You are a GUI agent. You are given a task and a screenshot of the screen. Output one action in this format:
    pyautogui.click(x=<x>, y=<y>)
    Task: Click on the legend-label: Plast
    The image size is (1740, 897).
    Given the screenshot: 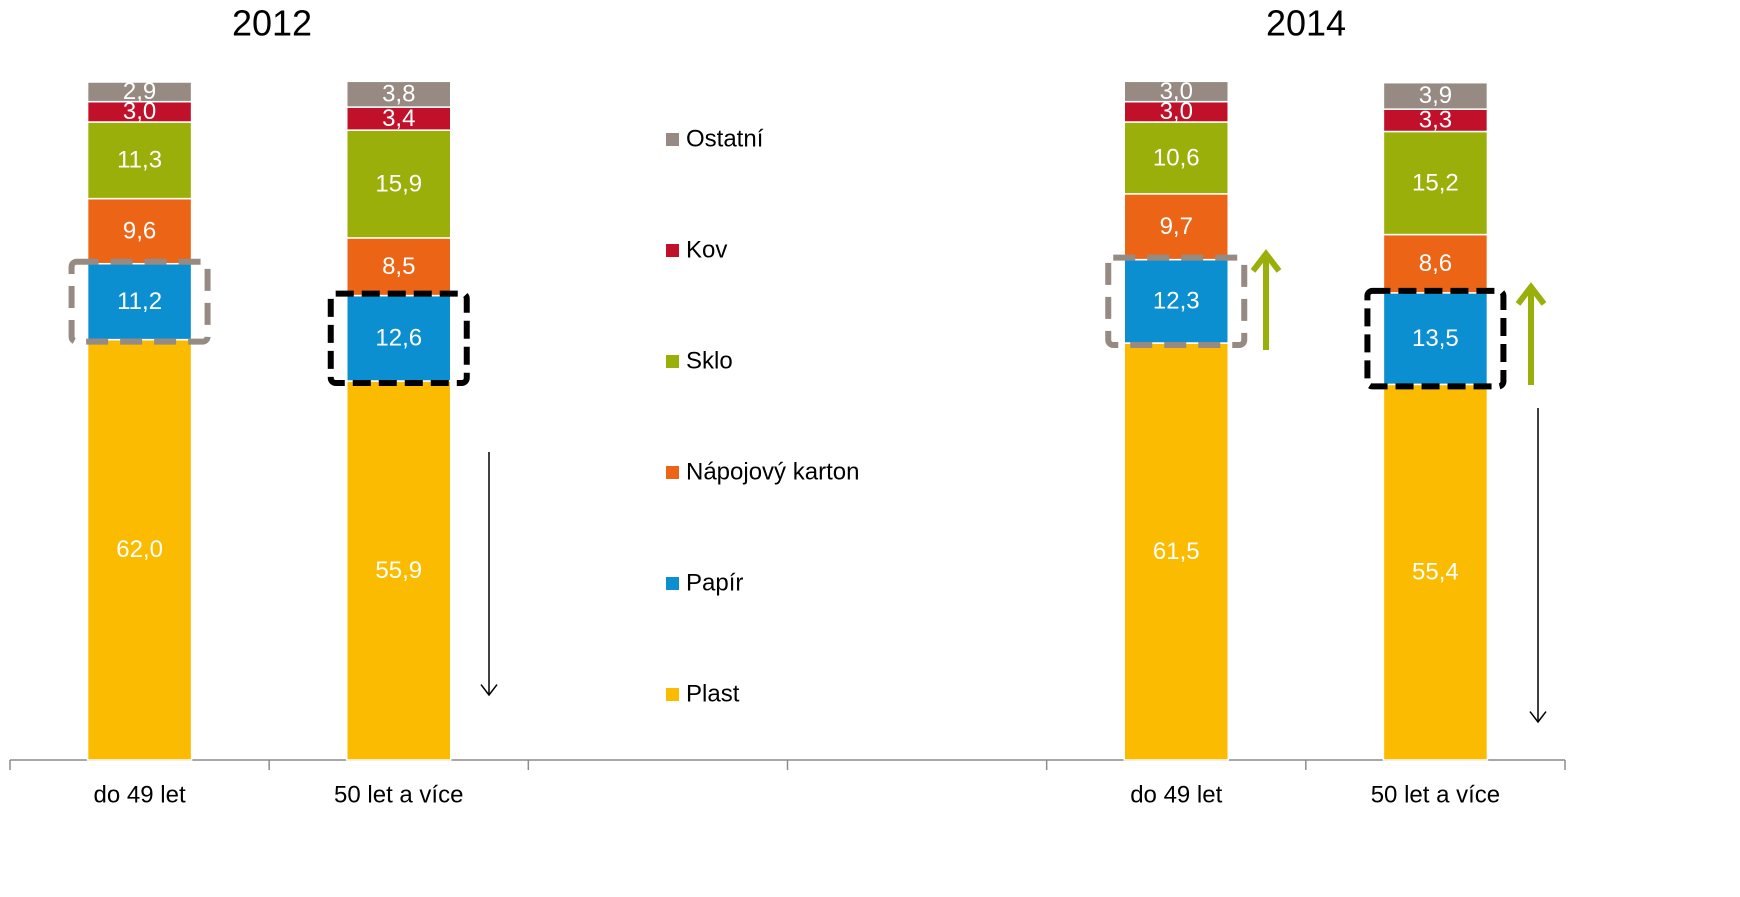 What is the action you would take?
    pyautogui.click(x=713, y=693)
    